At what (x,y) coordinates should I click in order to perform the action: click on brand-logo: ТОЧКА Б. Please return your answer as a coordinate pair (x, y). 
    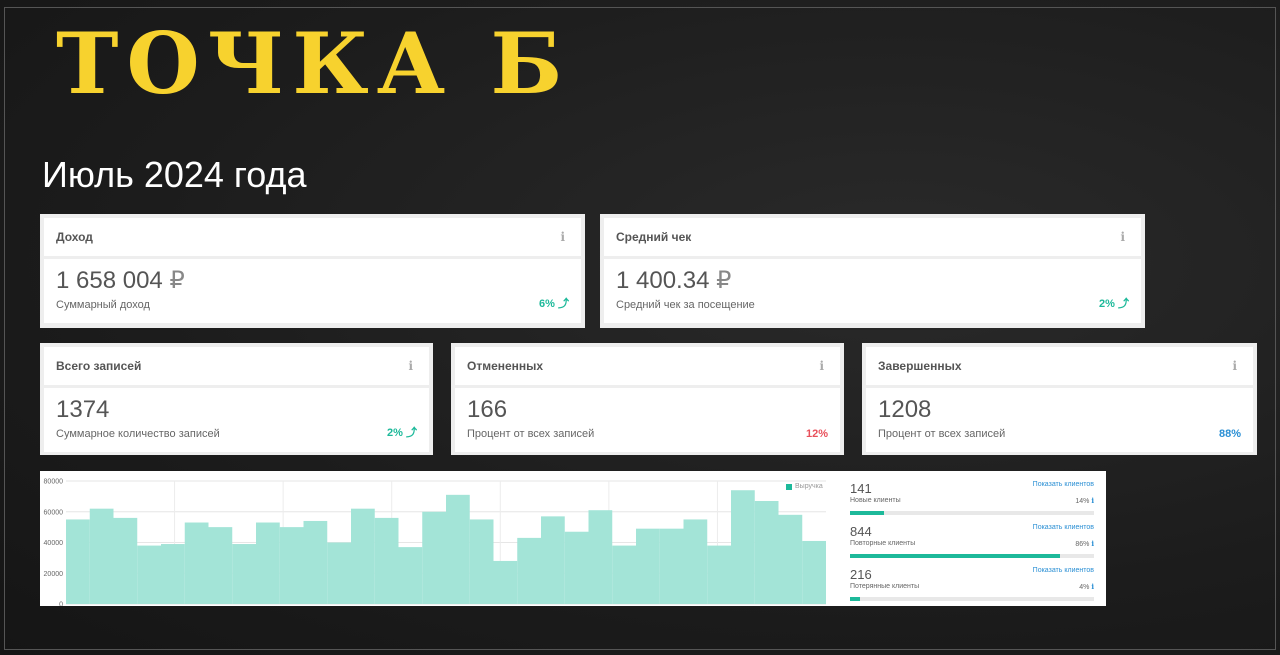
    Looking at the image, I should click on (313, 63).